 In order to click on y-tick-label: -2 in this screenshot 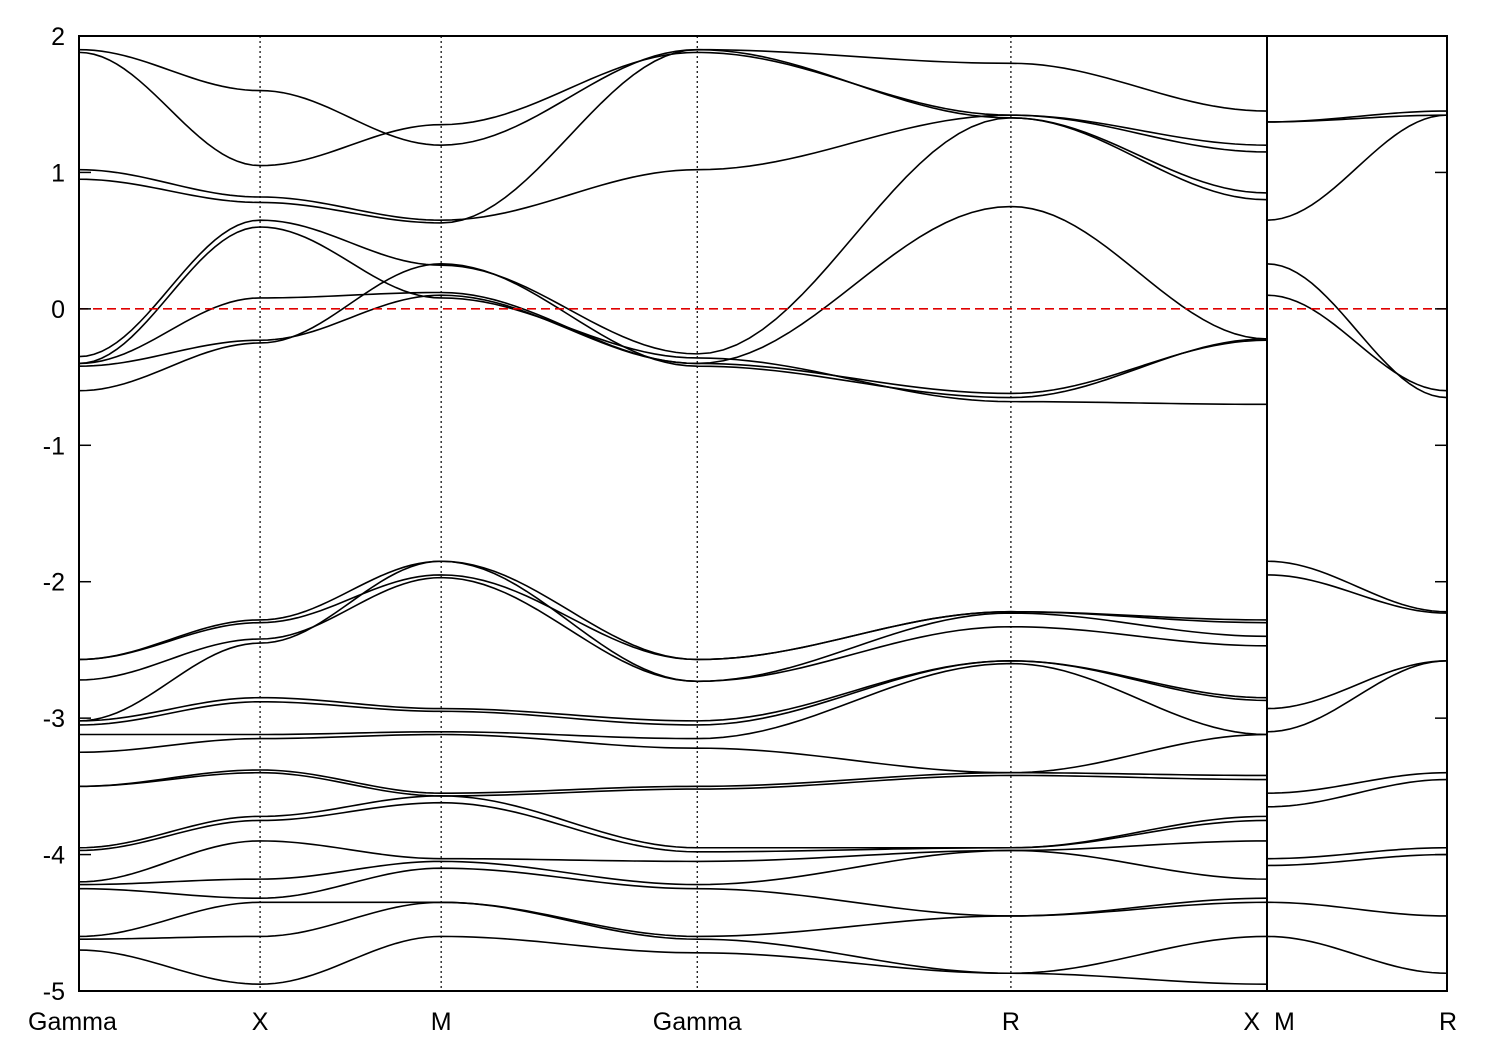, I will do `click(54, 583)`.